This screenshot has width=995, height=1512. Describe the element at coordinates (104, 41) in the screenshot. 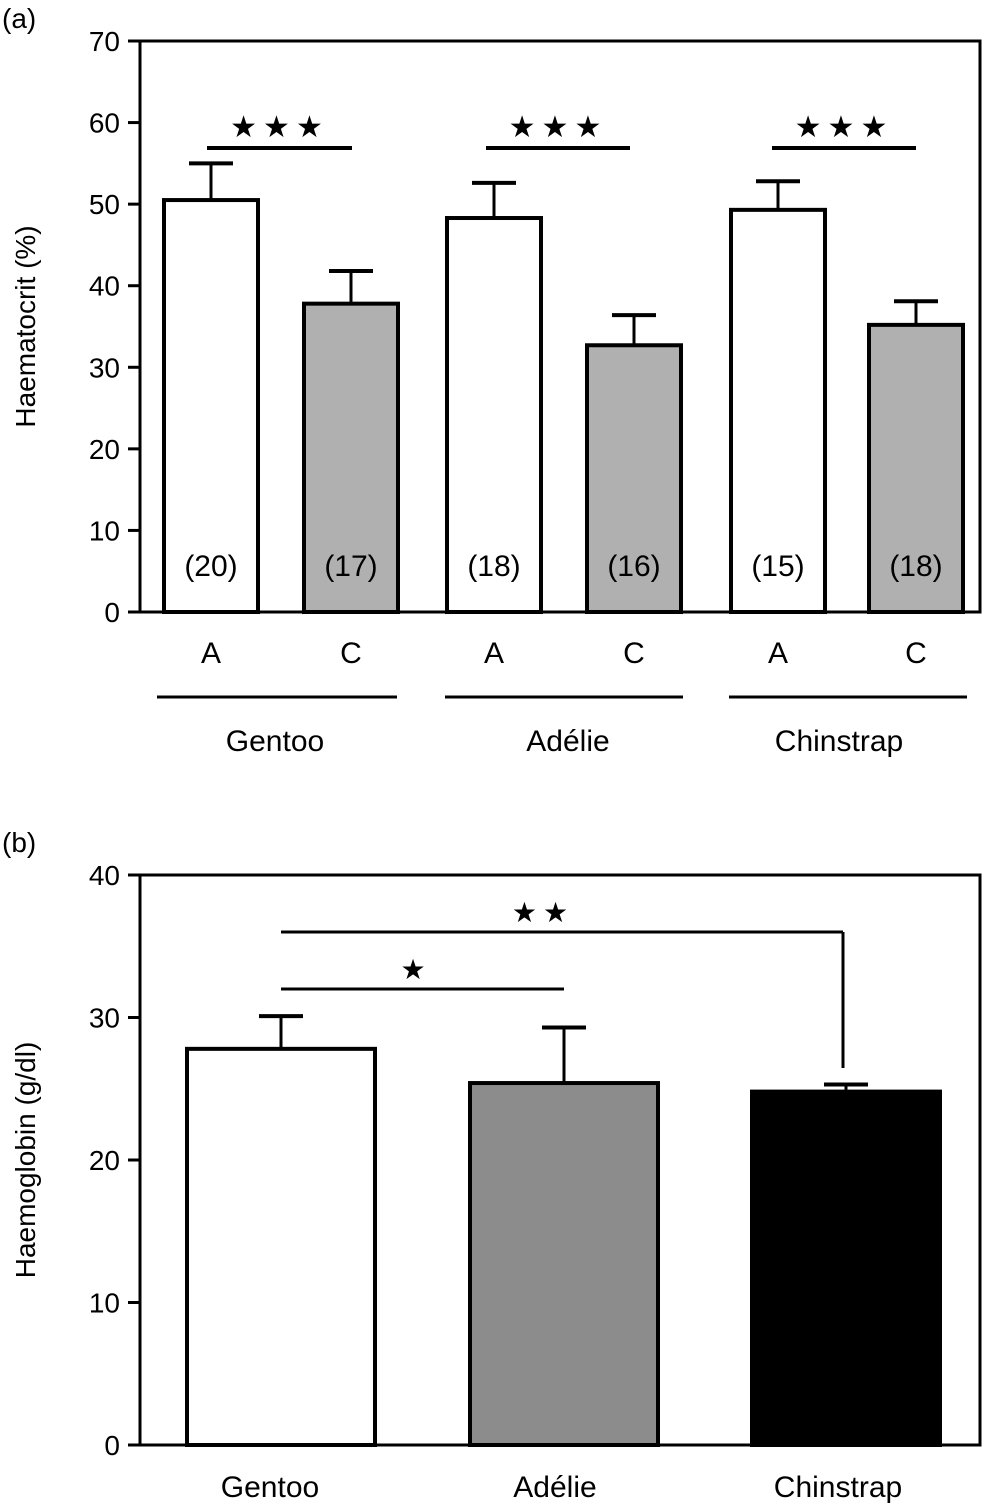

I see `y-tick-label: 70` at that location.